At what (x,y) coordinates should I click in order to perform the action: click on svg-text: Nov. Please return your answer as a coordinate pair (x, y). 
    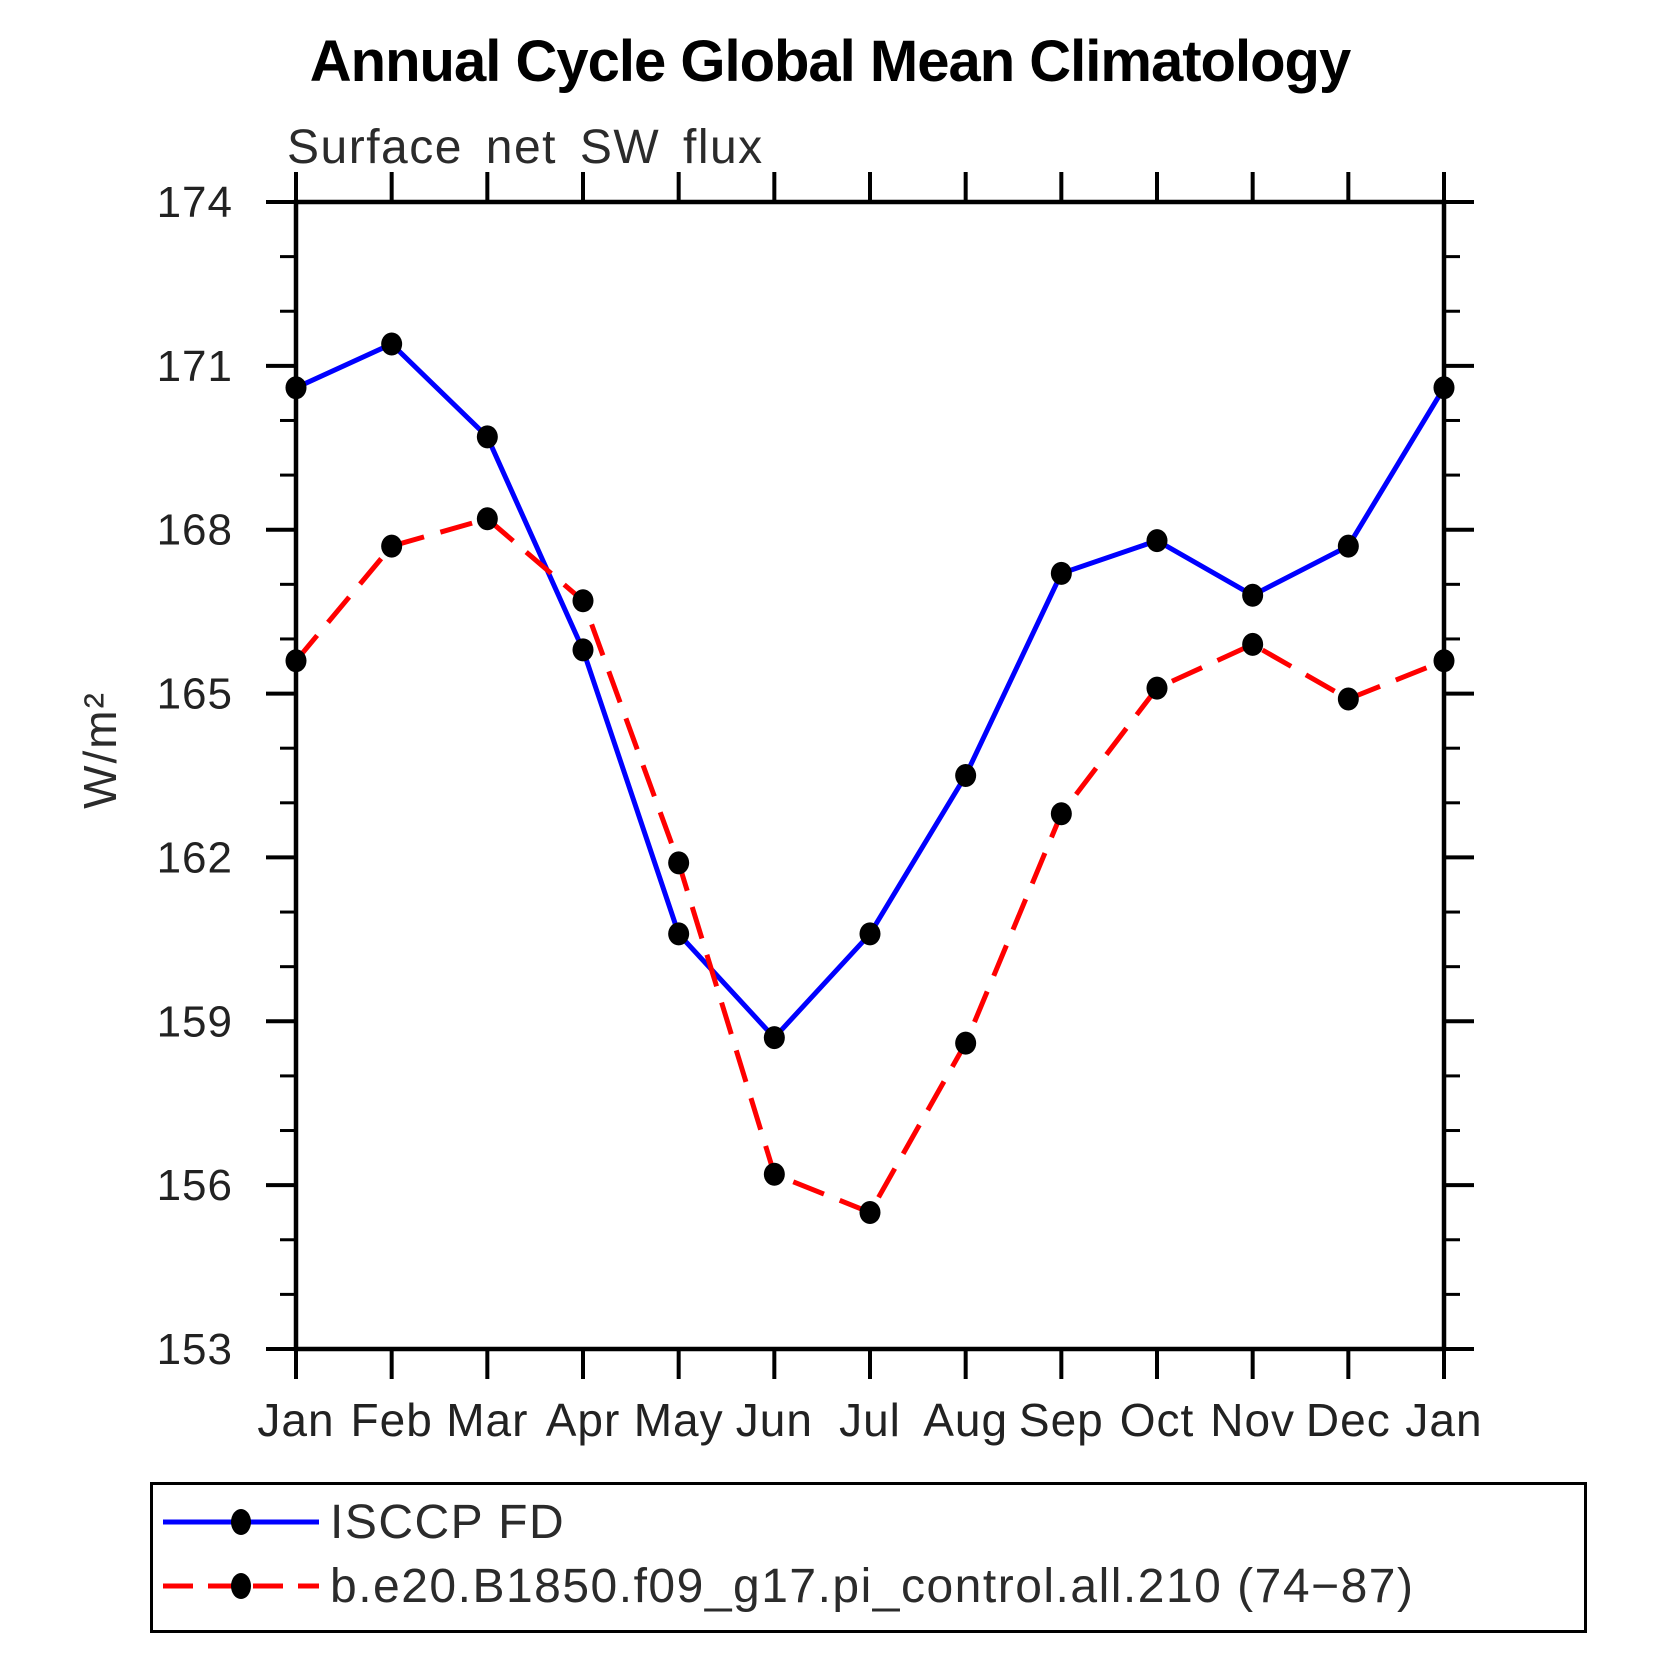
    Looking at the image, I should click on (1252, 1420).